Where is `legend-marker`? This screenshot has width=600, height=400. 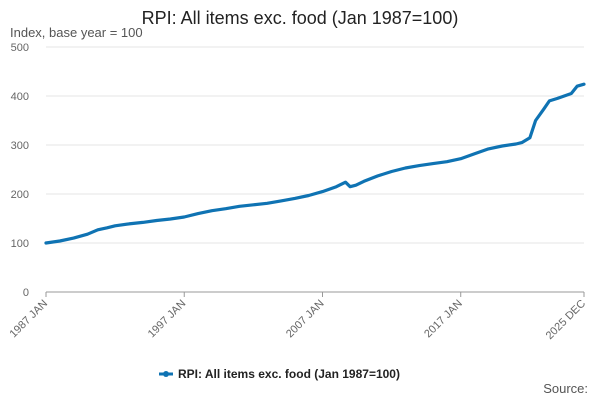
legend-marker is located at coordinates (166, 374).